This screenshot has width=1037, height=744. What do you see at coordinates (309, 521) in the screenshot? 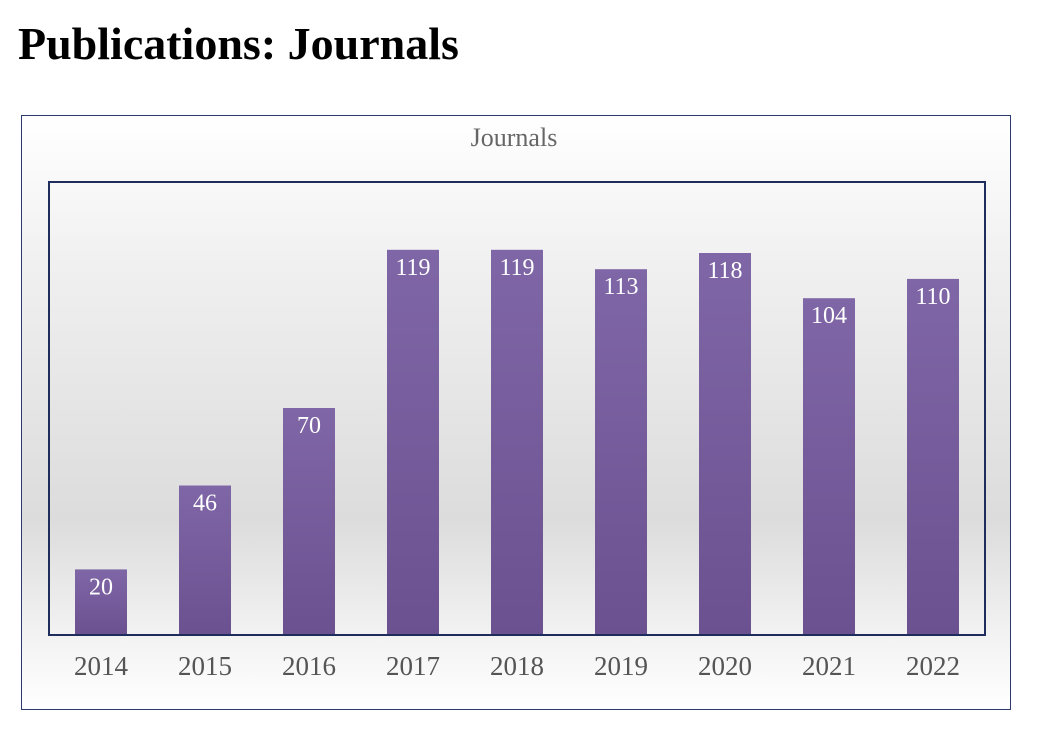
I see `bar-2016` at bounding box center [309, 521].